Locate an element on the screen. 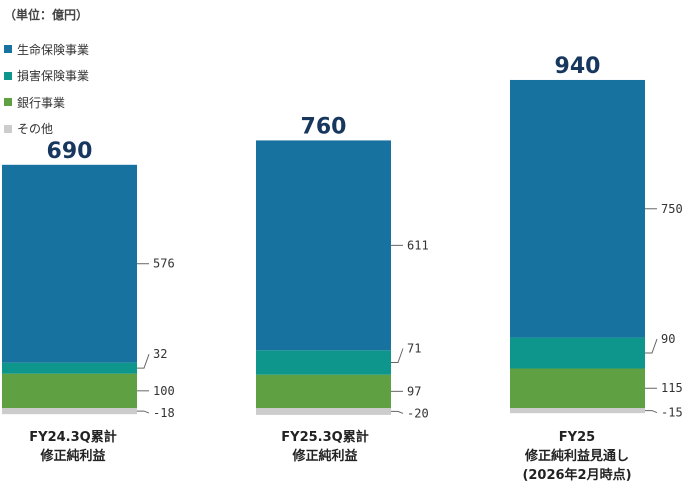  segment-value-label: 115 is located at coordinates (672, 388).